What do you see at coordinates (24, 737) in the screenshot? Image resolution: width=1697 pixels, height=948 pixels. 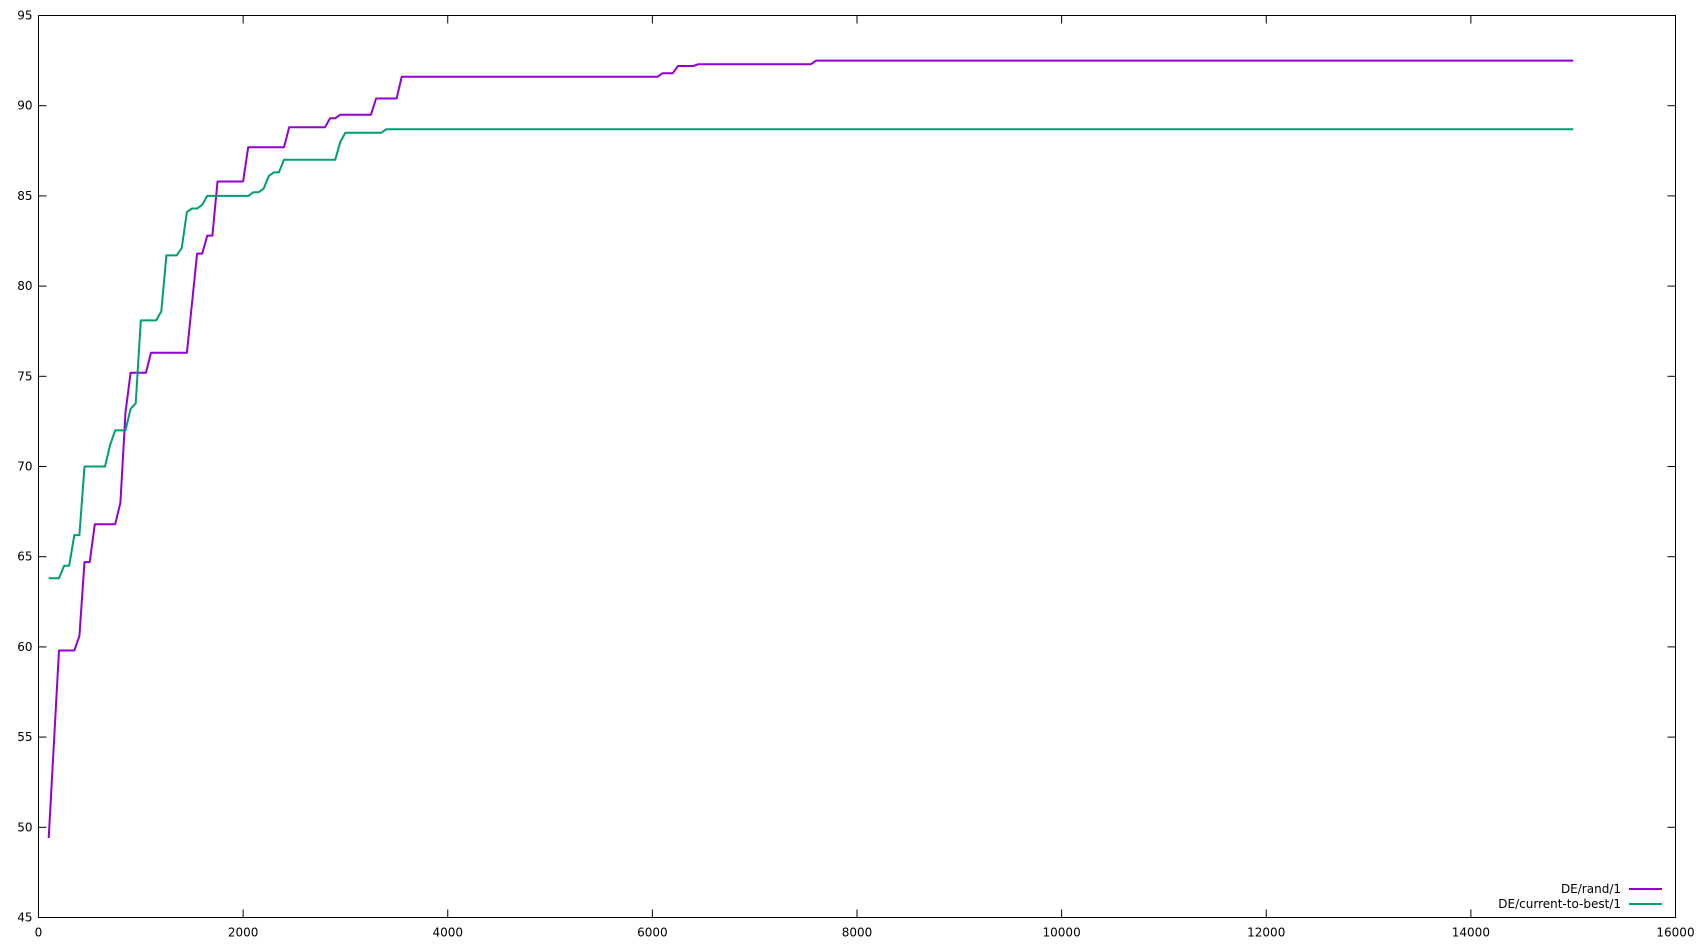 I see `y-tick-label: 55` at bounding box center [24, 737].